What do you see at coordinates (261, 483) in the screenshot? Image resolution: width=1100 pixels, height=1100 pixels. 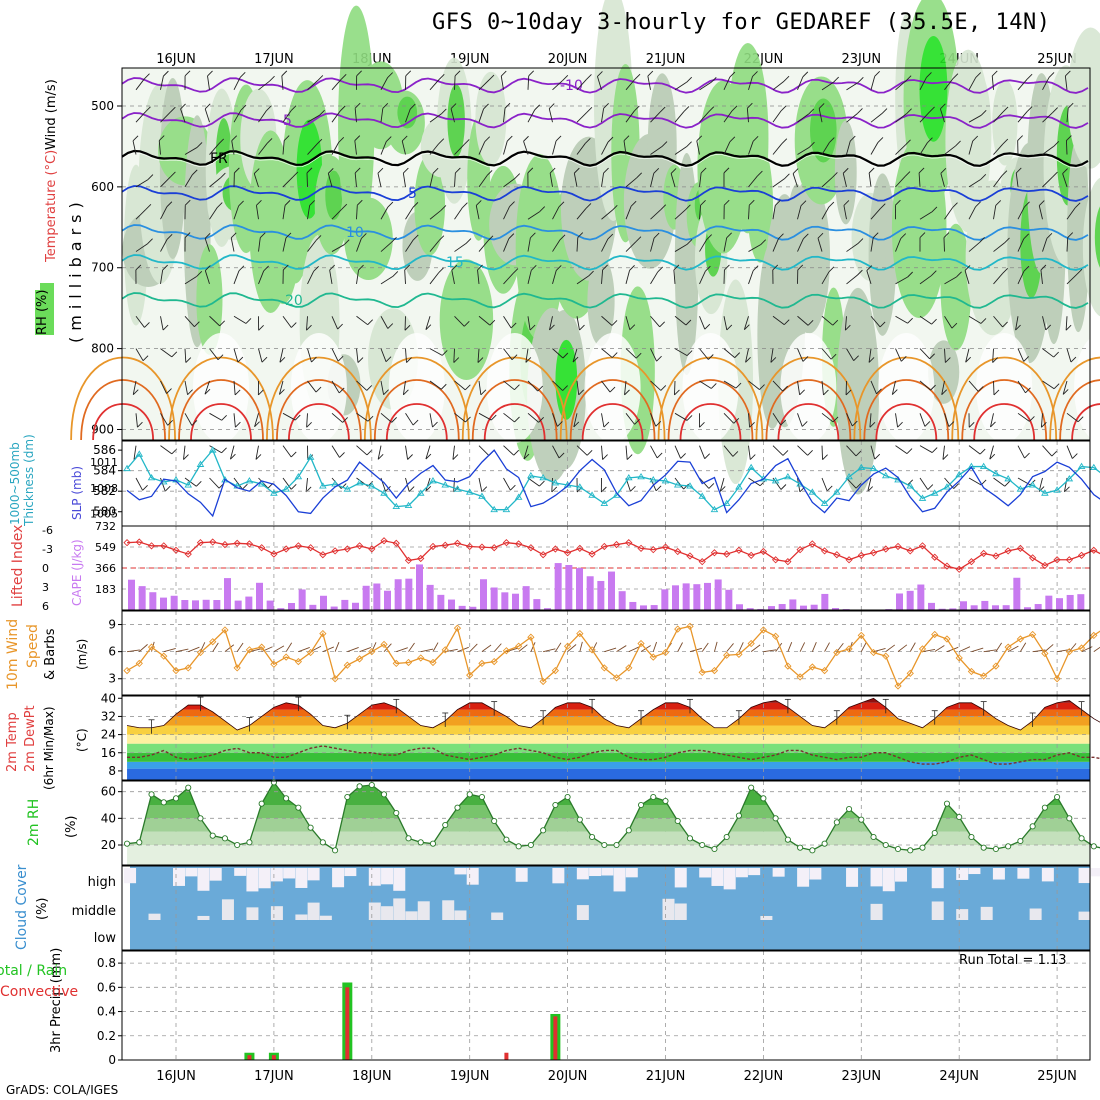 I see `thickness-series-point` at bounding box center [261, 483].